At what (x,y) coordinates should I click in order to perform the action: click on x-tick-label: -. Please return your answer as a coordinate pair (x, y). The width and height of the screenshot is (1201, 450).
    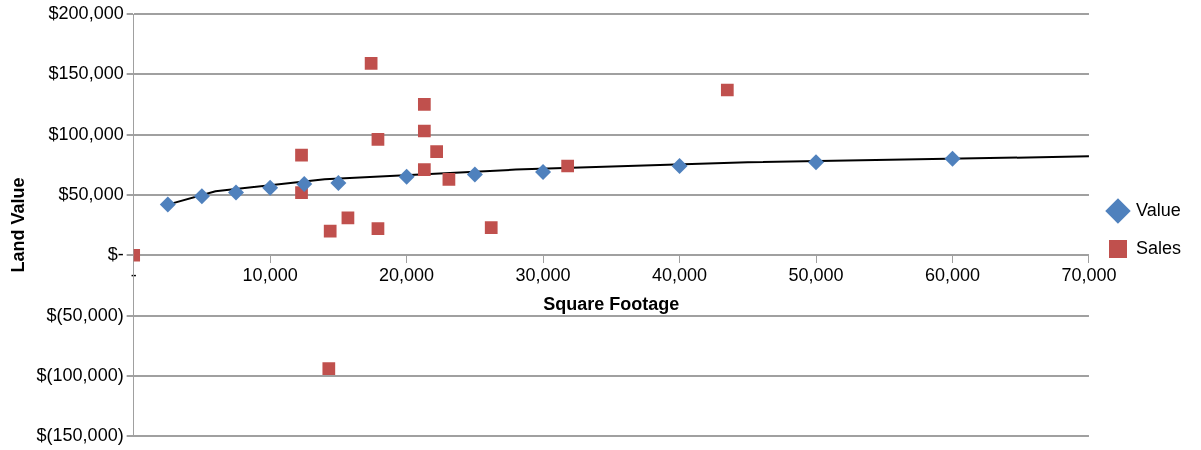
    Looking at the image, I should click on (133, 275).